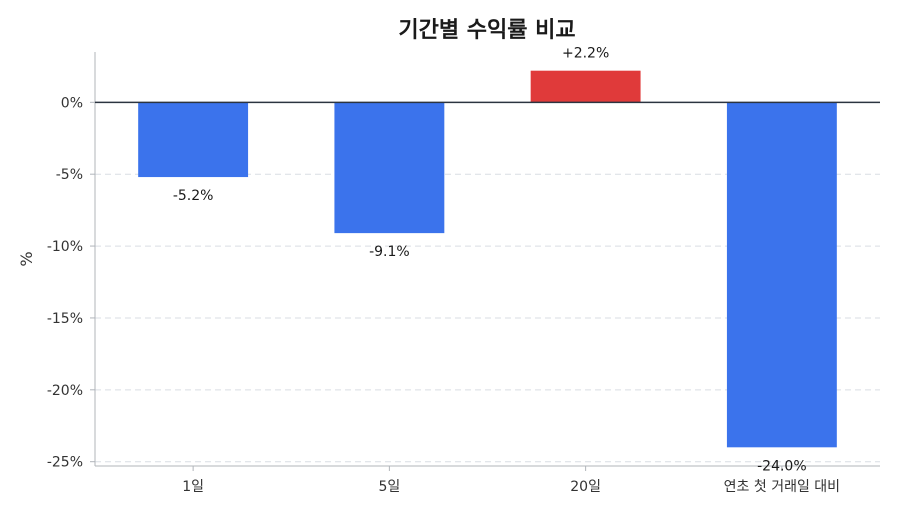 The width and height of the screenshot is (900, 514). What do you see at coordinates (486, 30) in the screenshot?
I see `chart-title: 기간별 수익률 비교` at bounding box center [486, 30].